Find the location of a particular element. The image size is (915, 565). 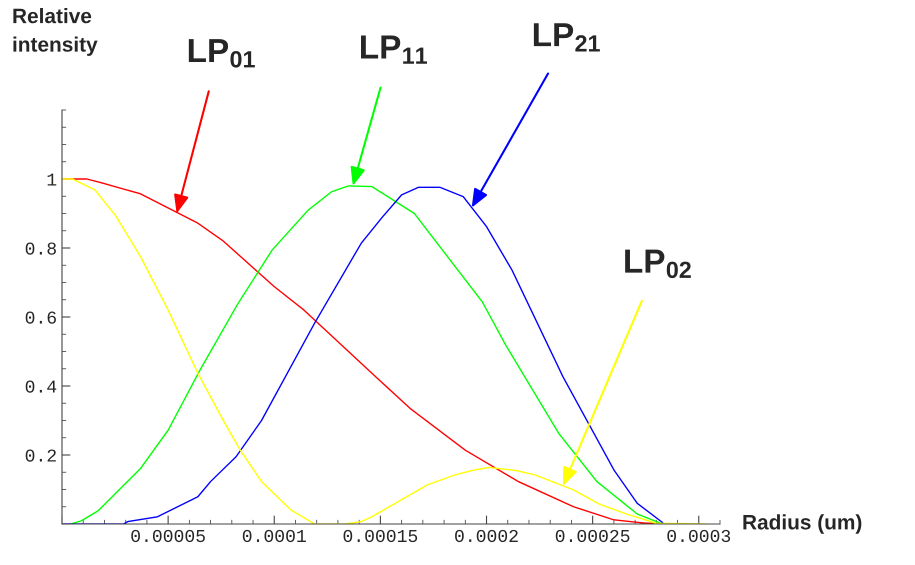

x-tick-label: 0.0002 is located at coordinates (486, 536).